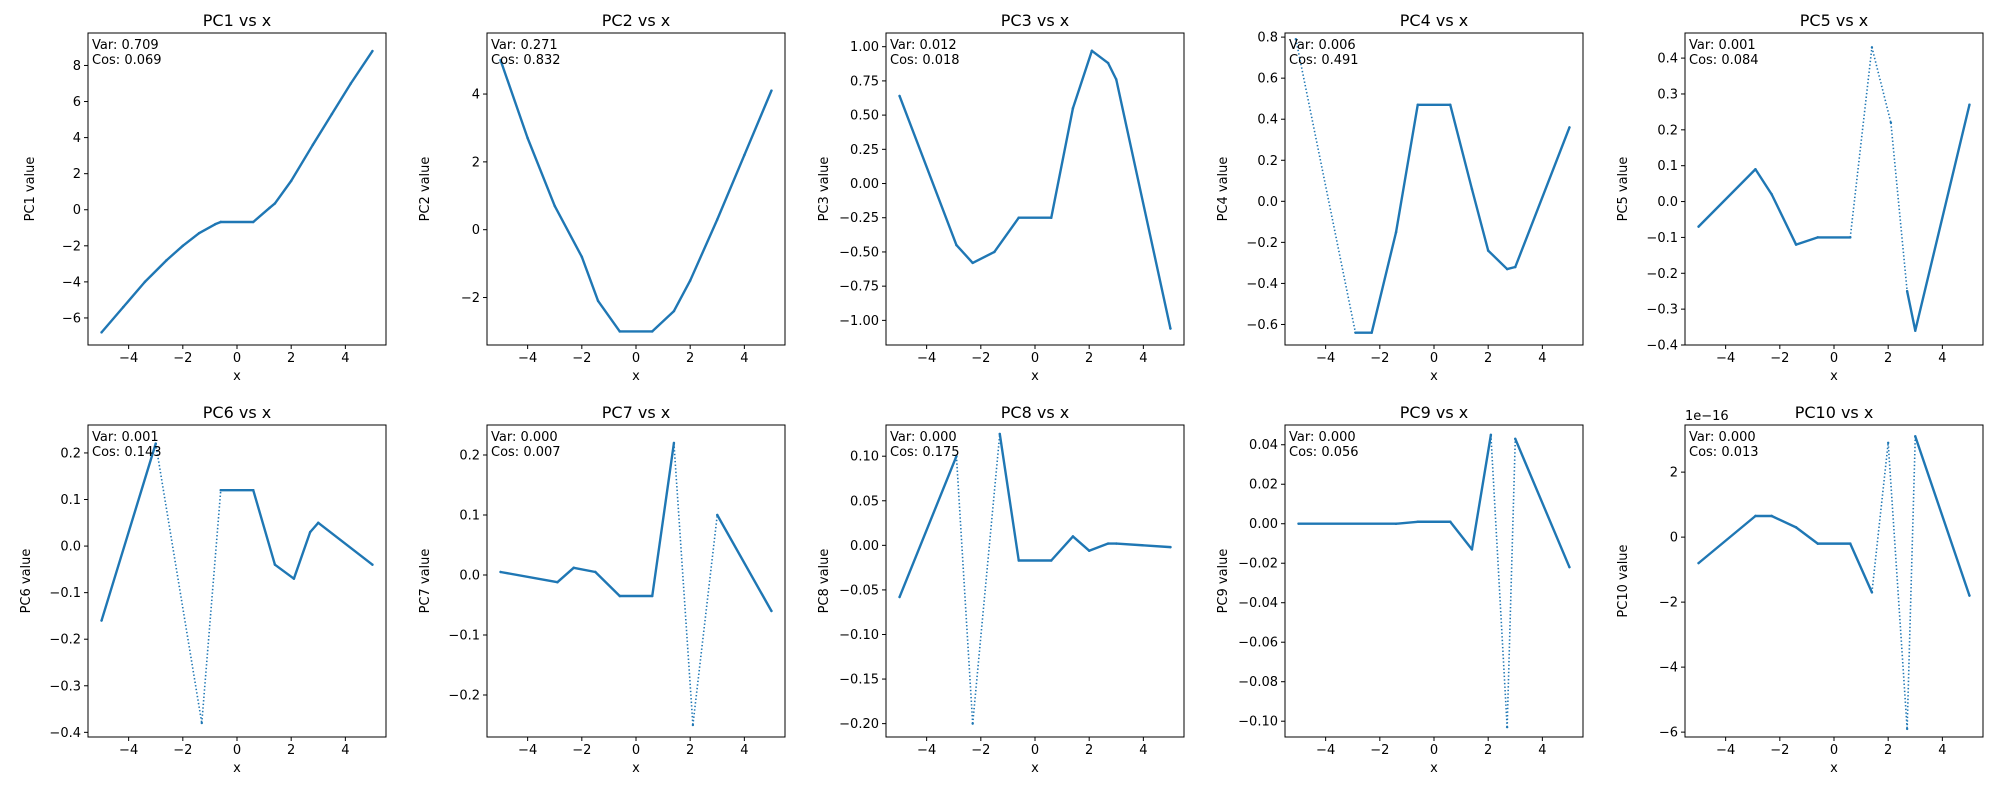 Image resolution: width=1989 pixels, height=790 pixels. I want to click on y-tick-label: −4, so click(71, 282).